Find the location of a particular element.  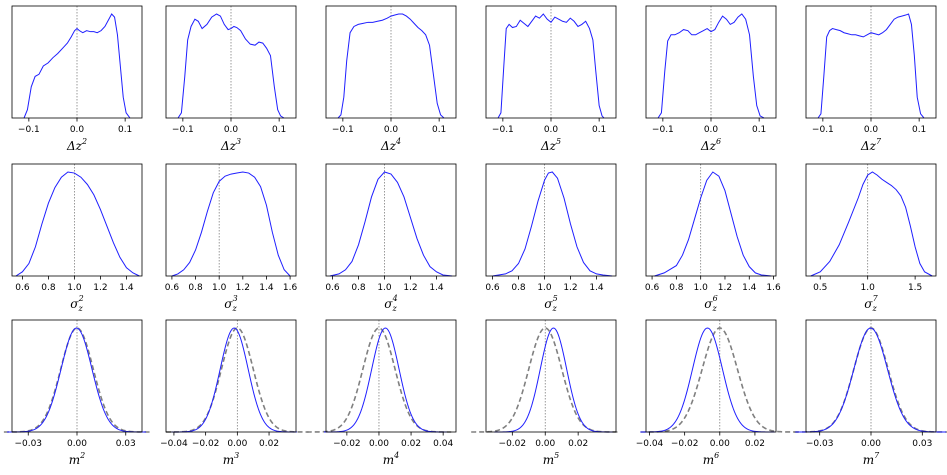

panel-sz6: 0.6 0.8 1.0 1.2 1.4 1.6 σz6 is located at coordinates (713, 238).